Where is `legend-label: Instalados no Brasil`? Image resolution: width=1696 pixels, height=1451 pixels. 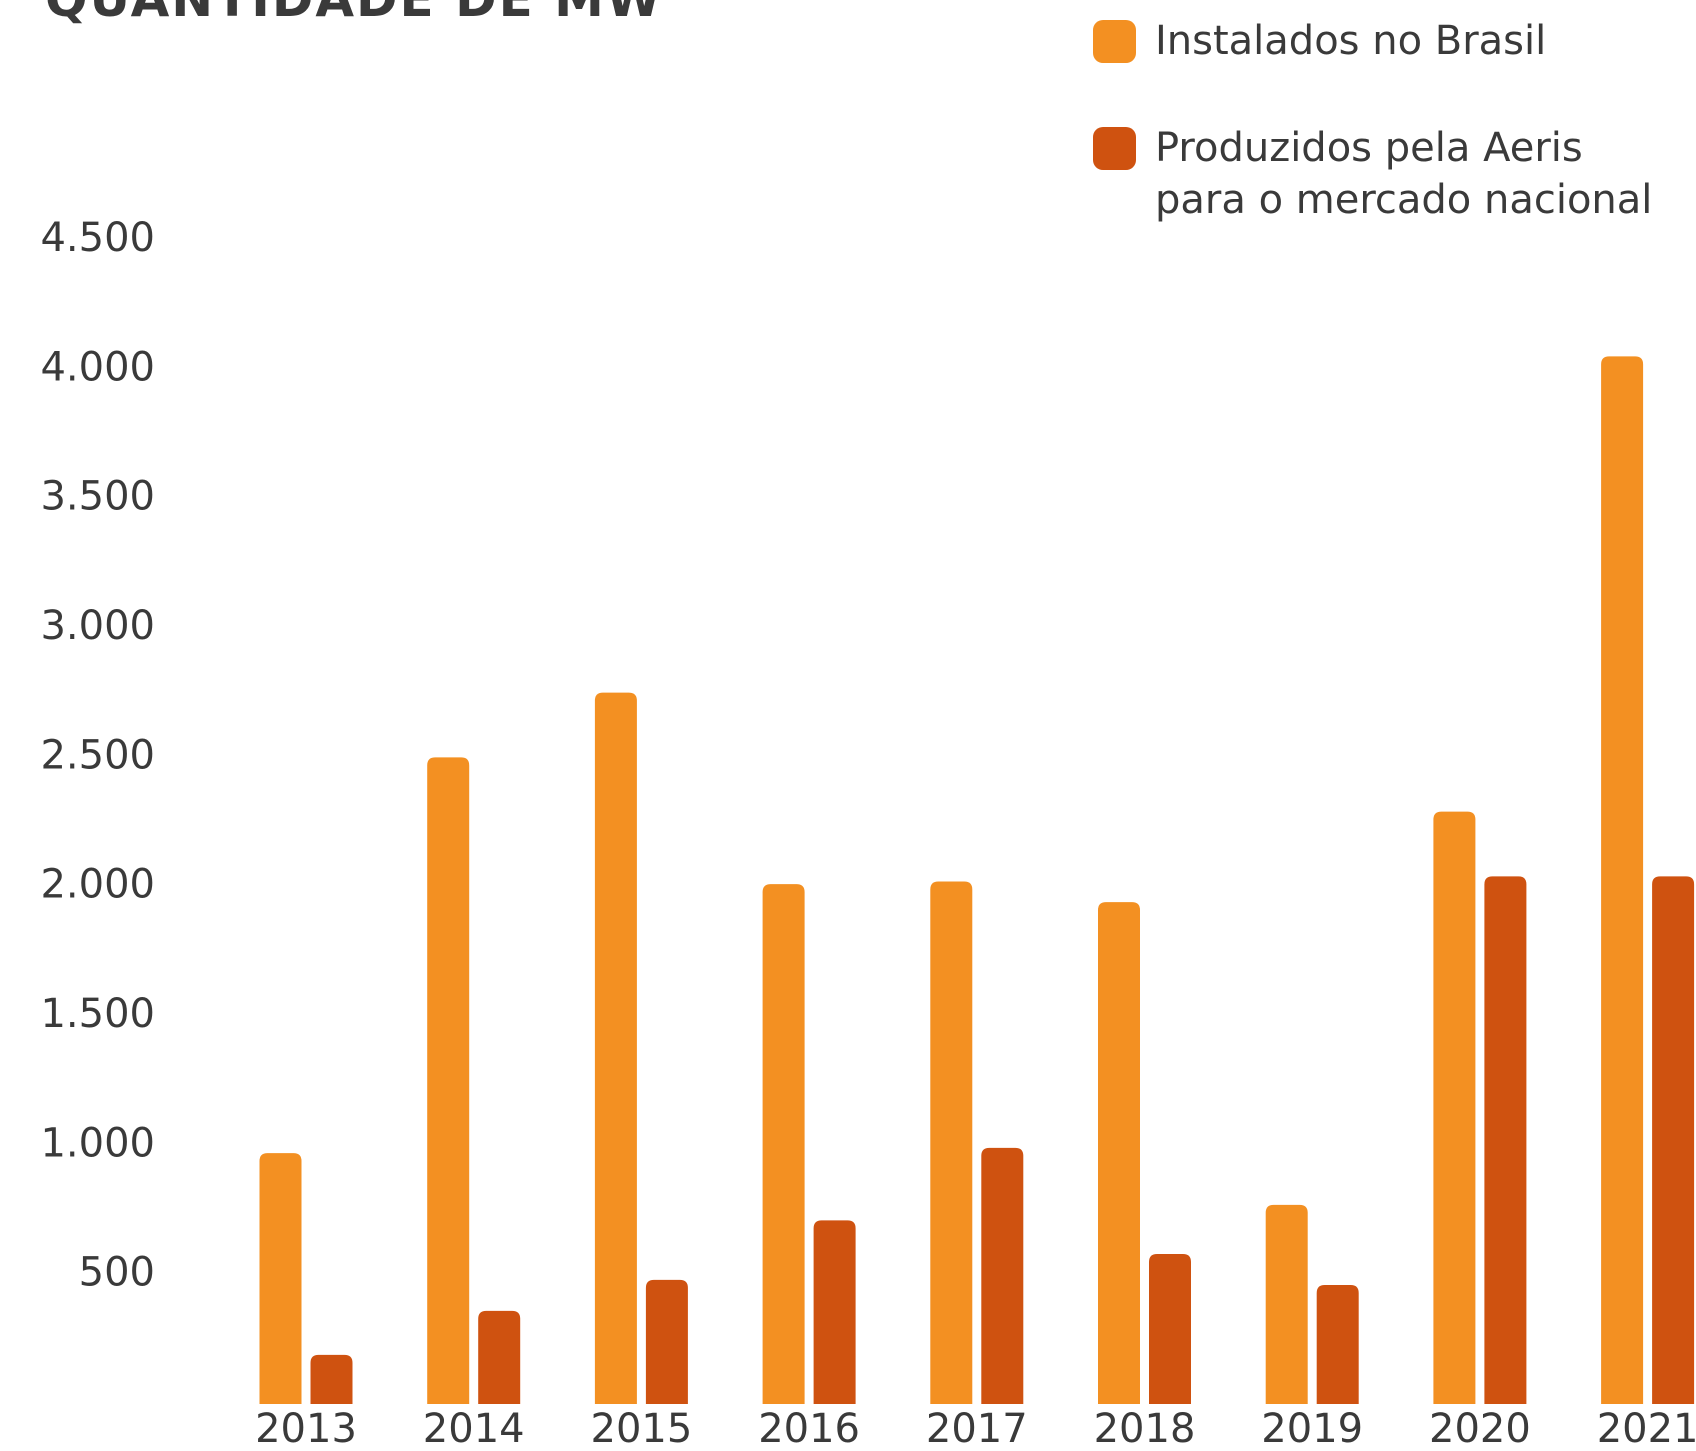 legend-label: Instalados no Brasil is located at coordinates (1351, 41).